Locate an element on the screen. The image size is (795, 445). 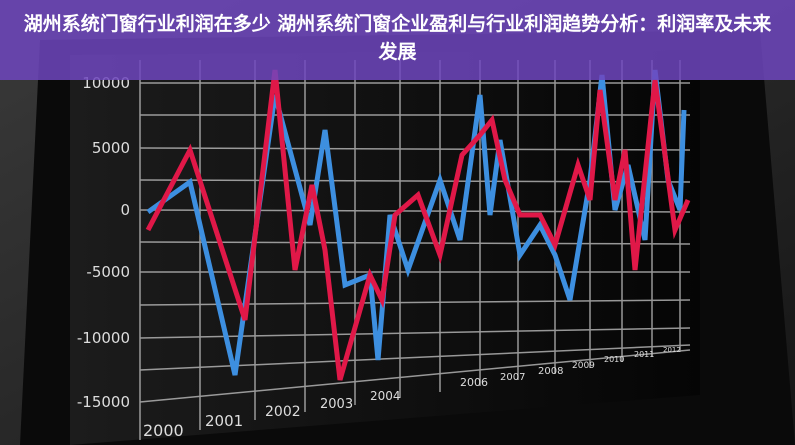
y-label: 5000 is located at coordinates (111, 148).